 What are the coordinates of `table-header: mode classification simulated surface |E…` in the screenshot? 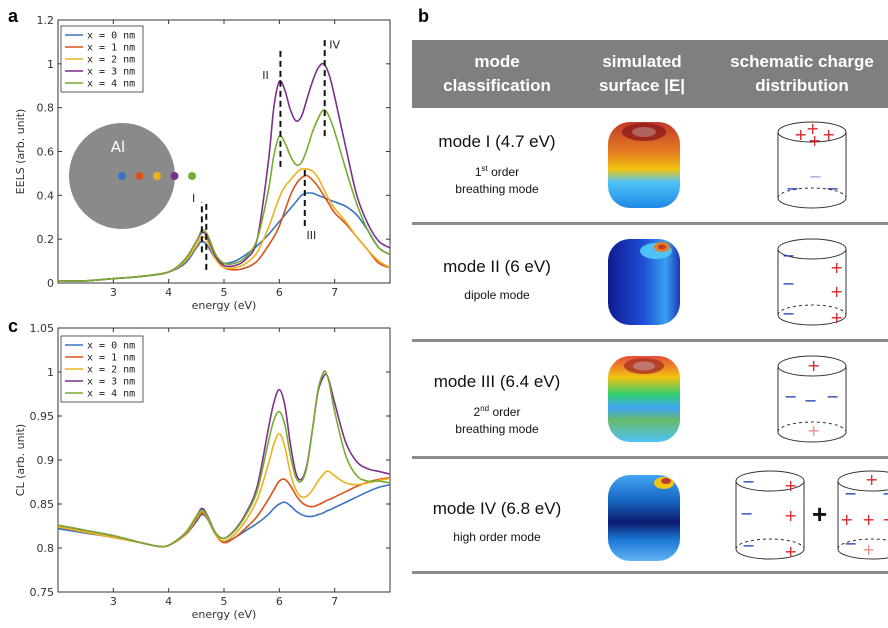 It's located at (650, 74).